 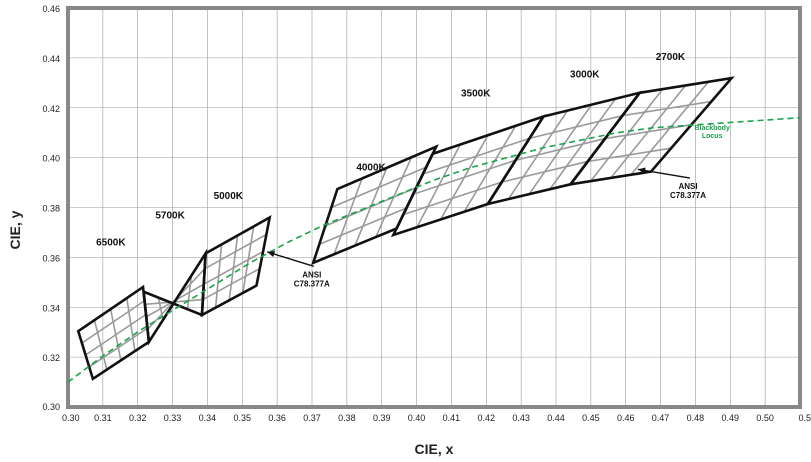 What do you see at coordinates (487, 418) in the screenshot?
I see `x-tick-label: 0.42` at bounding box center [487, 418].